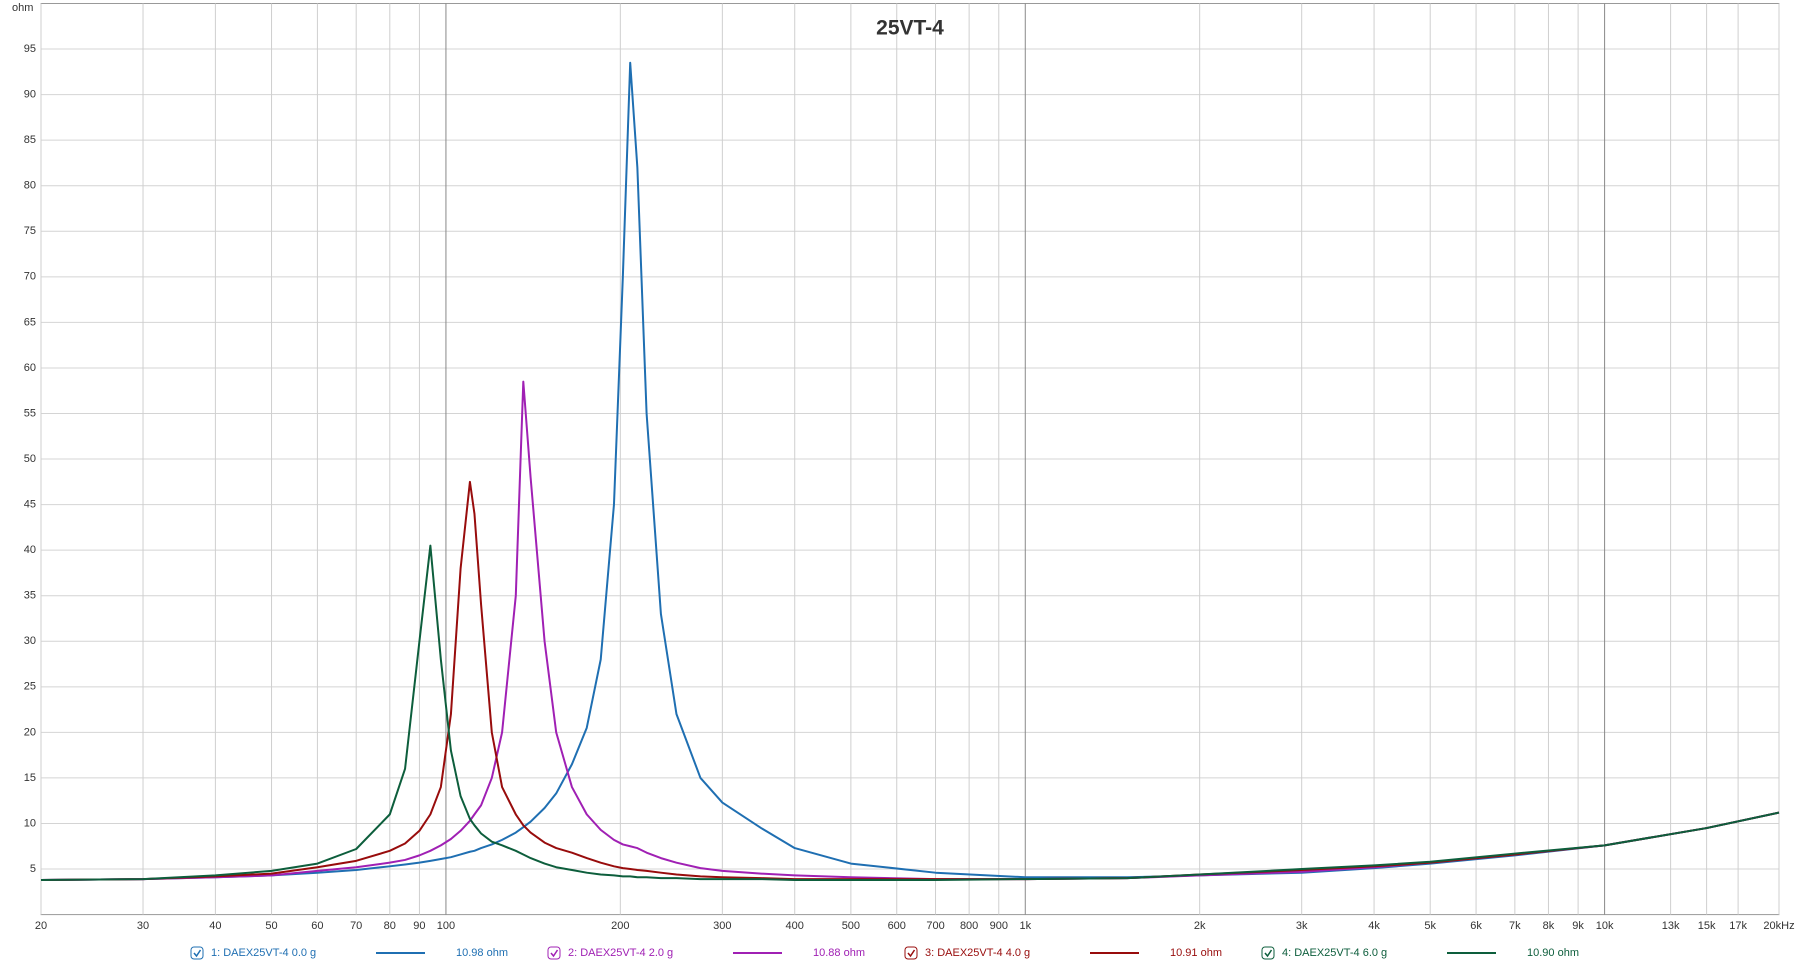 Image resolution: width=1800 pixels, height=965 pixels. Describe the element at coordinates (999, 926) in the screenshot. I see `x-tick-label: 900` at that location.